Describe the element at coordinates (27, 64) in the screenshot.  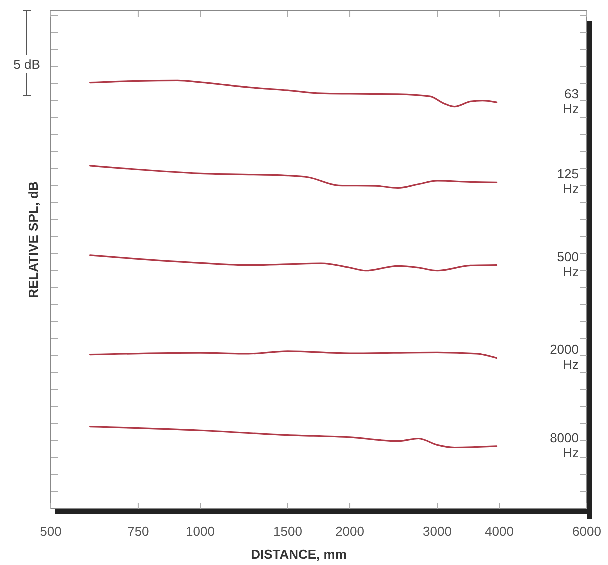
I see `text: 5 dB` at that location.